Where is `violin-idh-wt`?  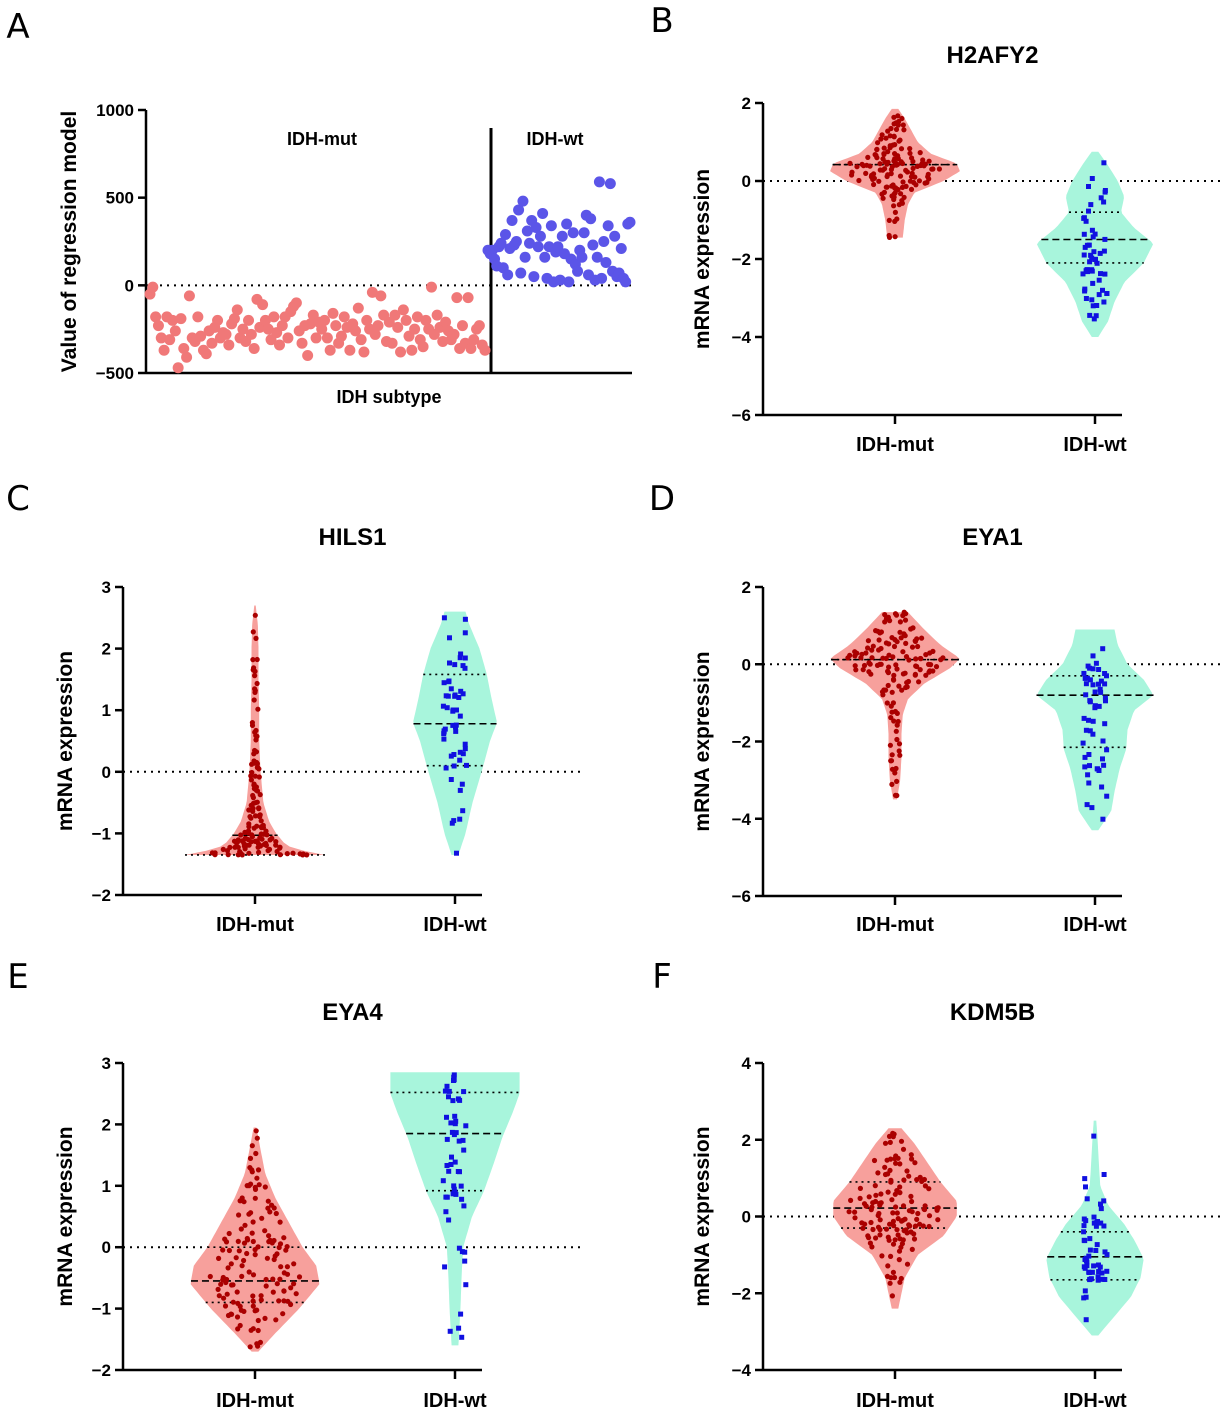
violin-idh-wt is located at coordinates (1095, 730).